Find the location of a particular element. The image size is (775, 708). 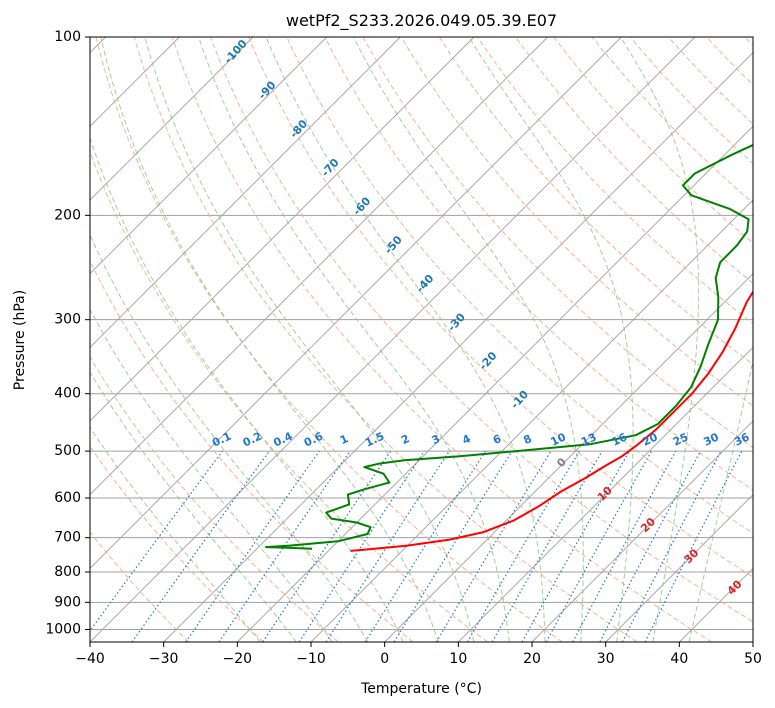

mixing-ratio-label: 25 is located at coordinates (680, 439).